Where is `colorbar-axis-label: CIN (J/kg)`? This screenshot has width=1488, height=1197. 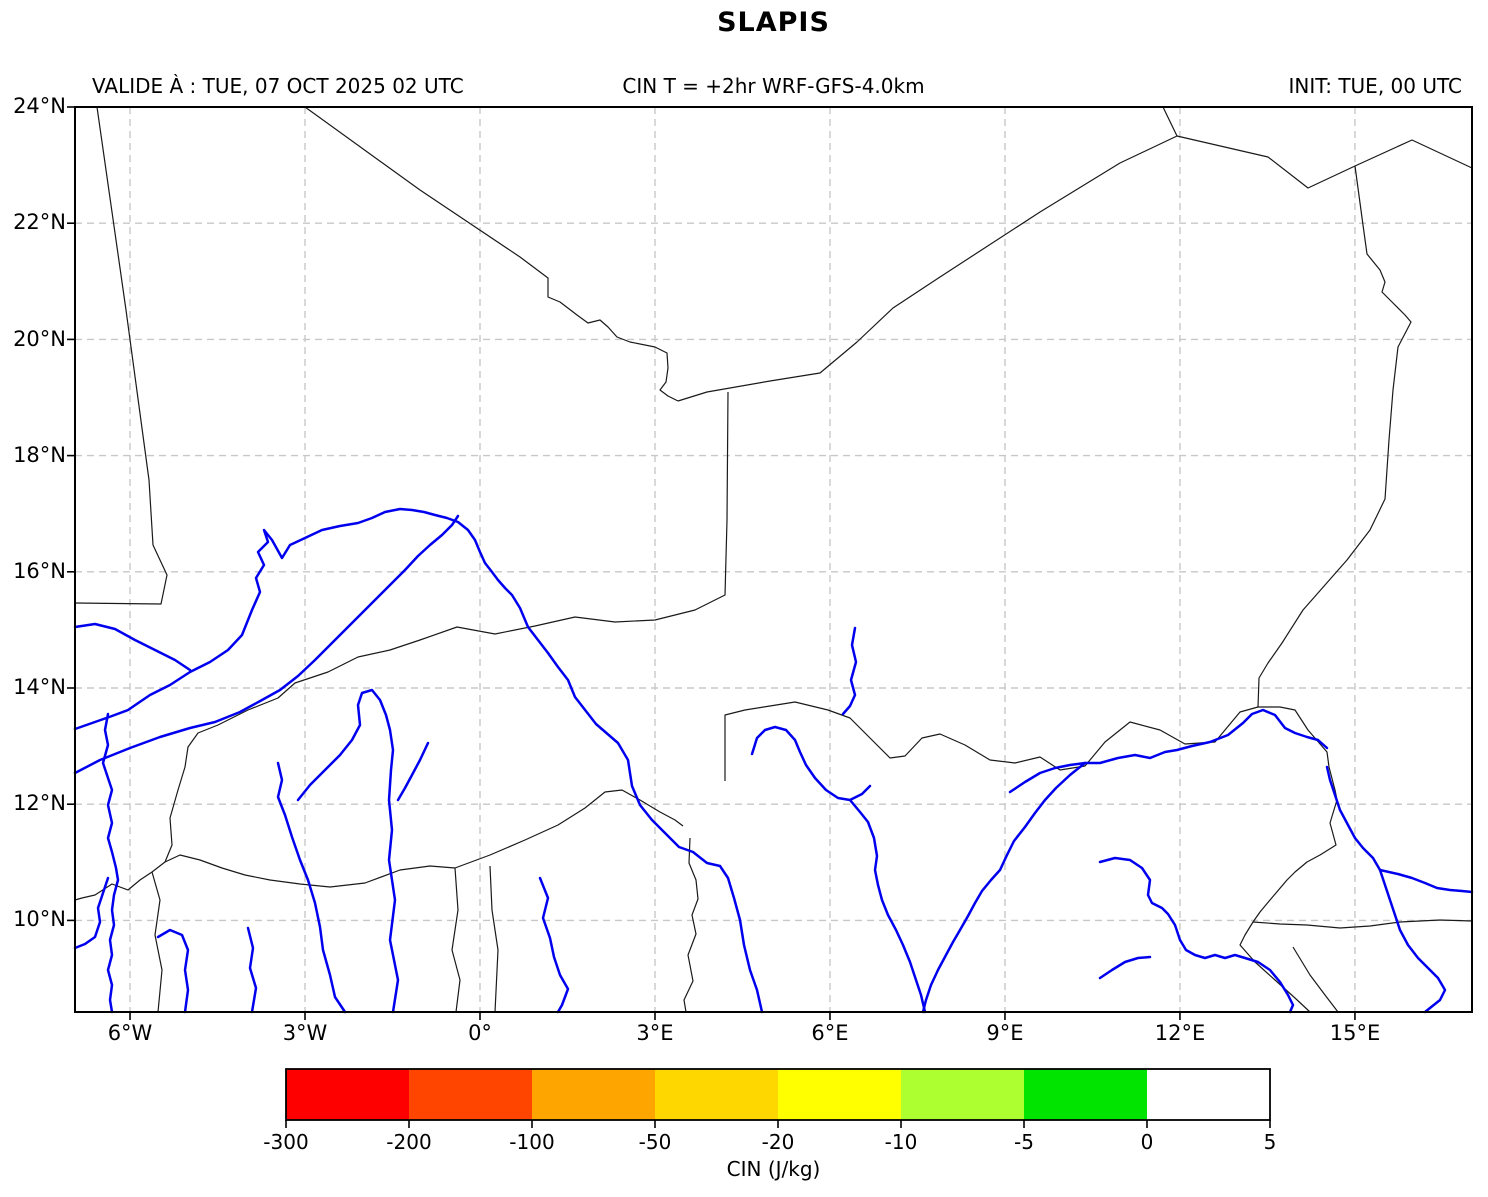 colorbar-axis-label: CIN (J/kg) is located at coordinates (773, 1169).